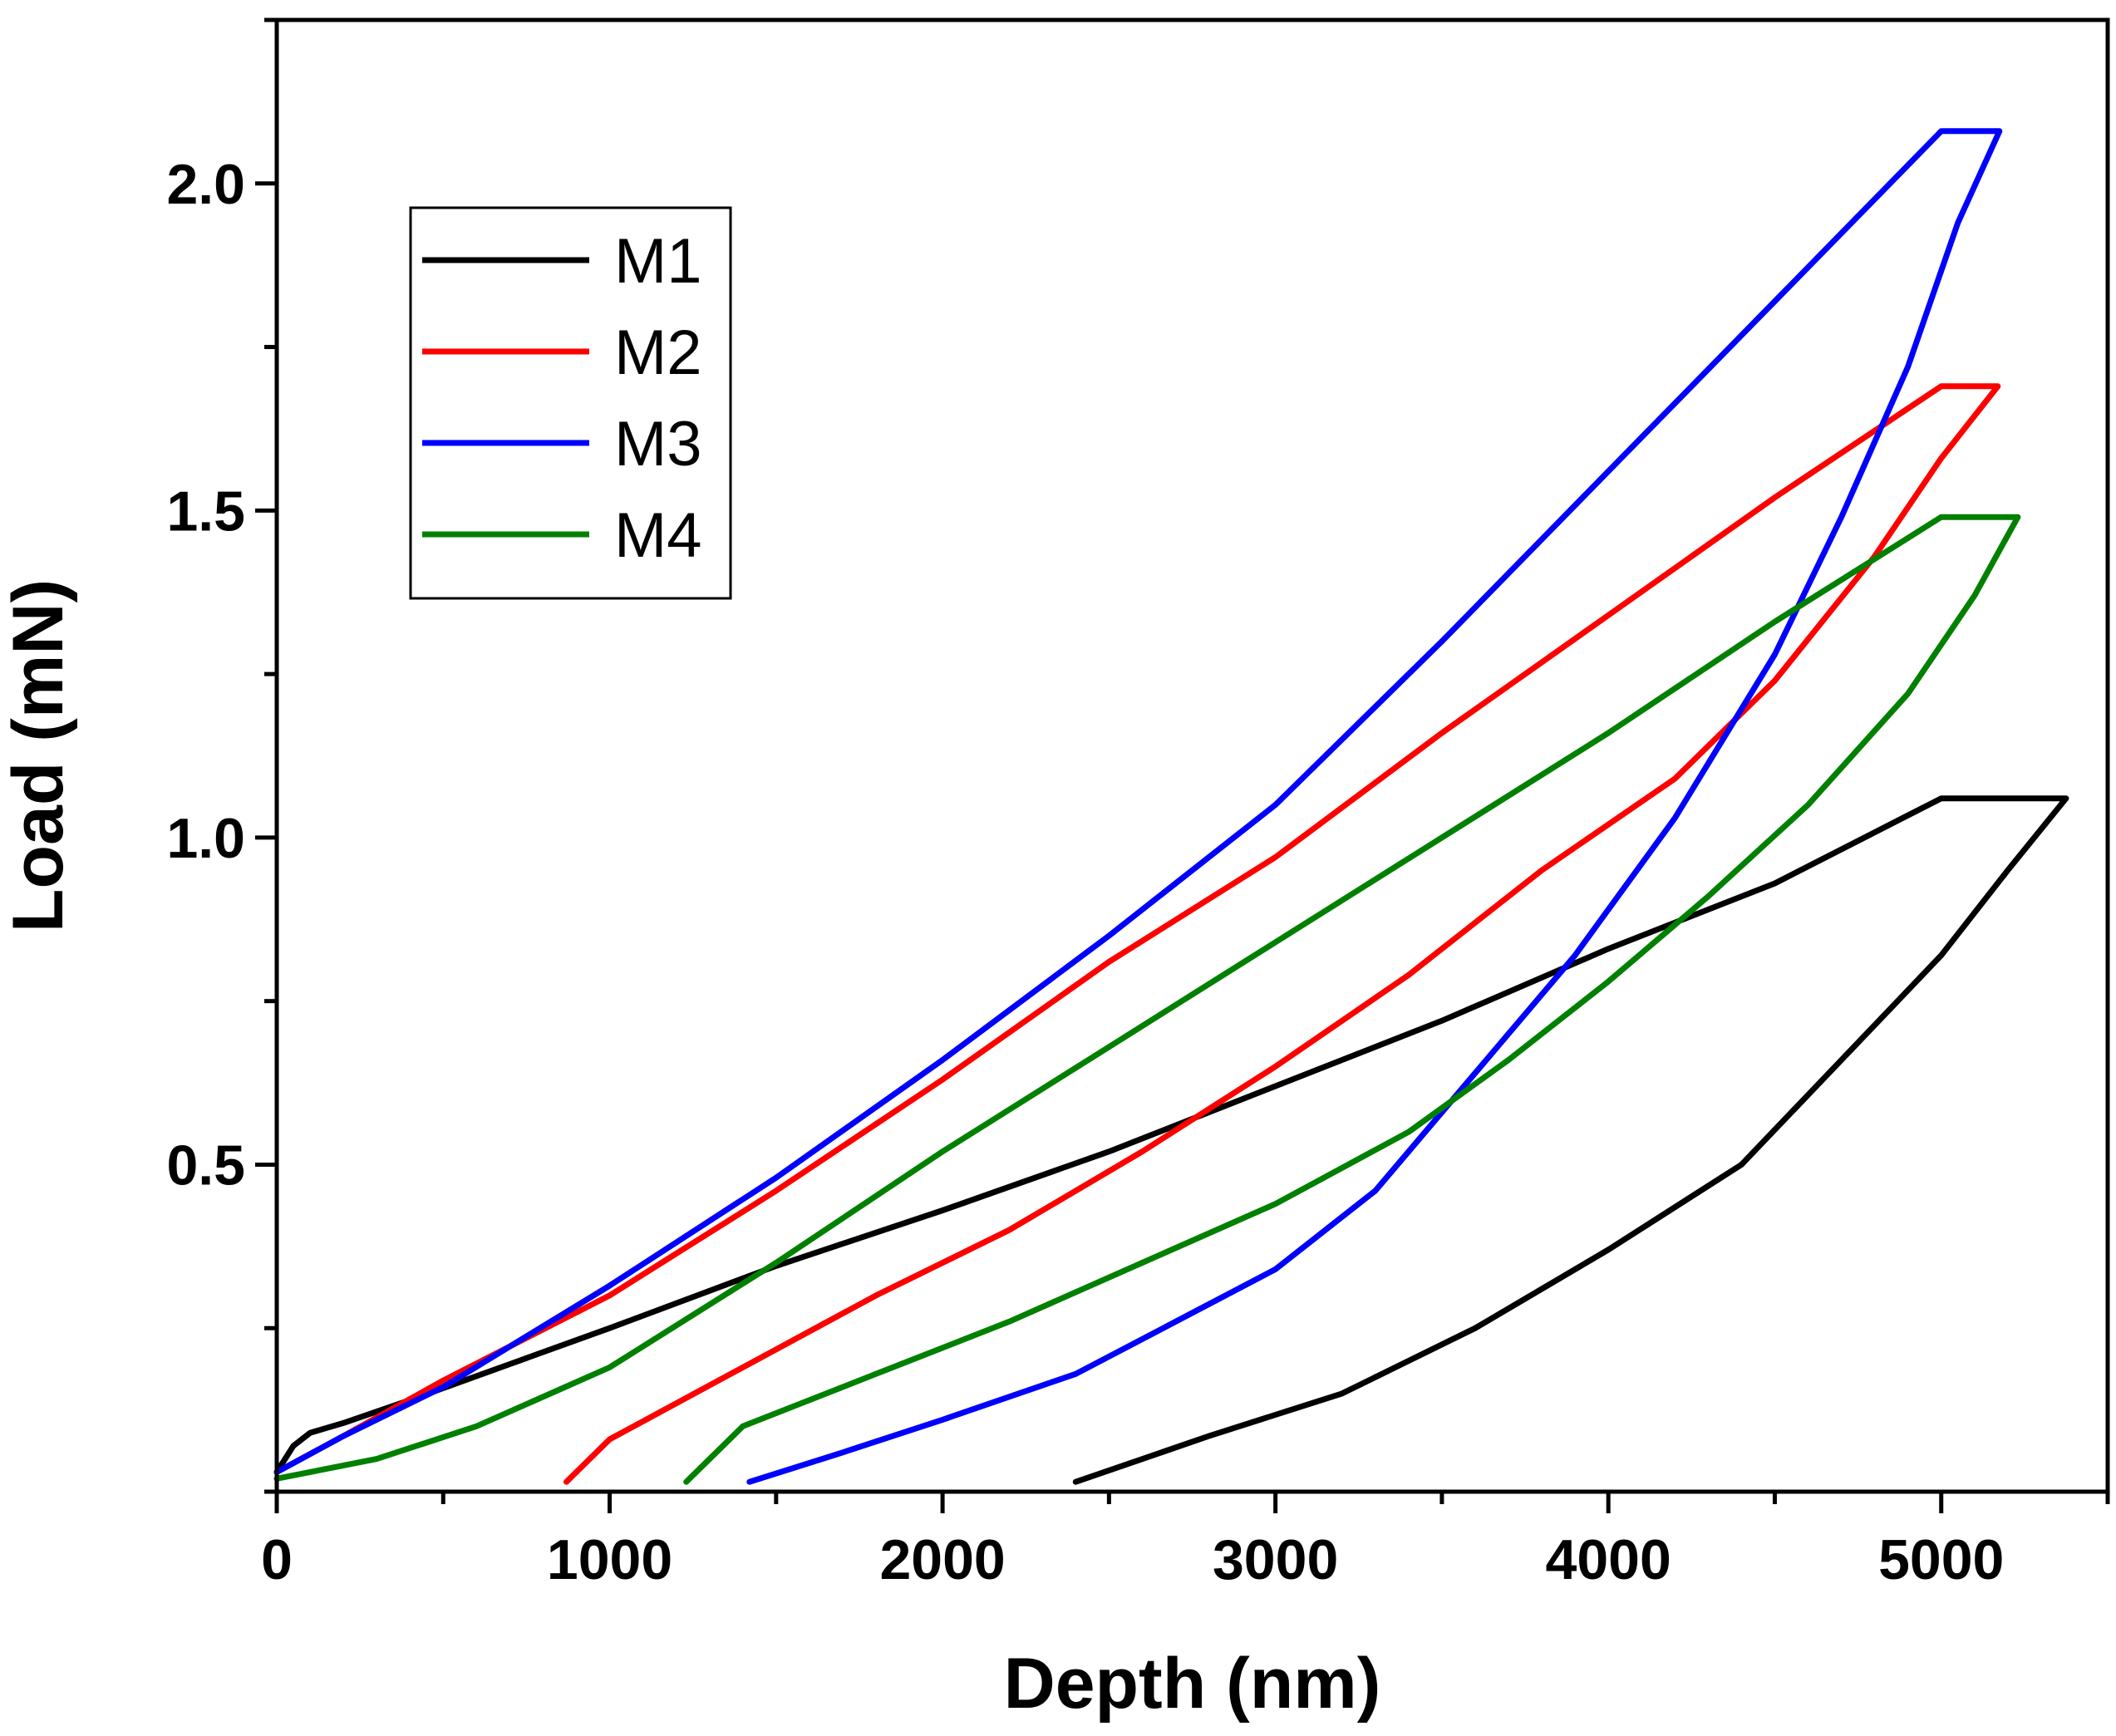 This screenshot has width=2116, height=1736. What do you see at coordinates (206, 1165) in the screenshot?
I see `y-tick-label: 0.5` at bounding box center [206, 1165].